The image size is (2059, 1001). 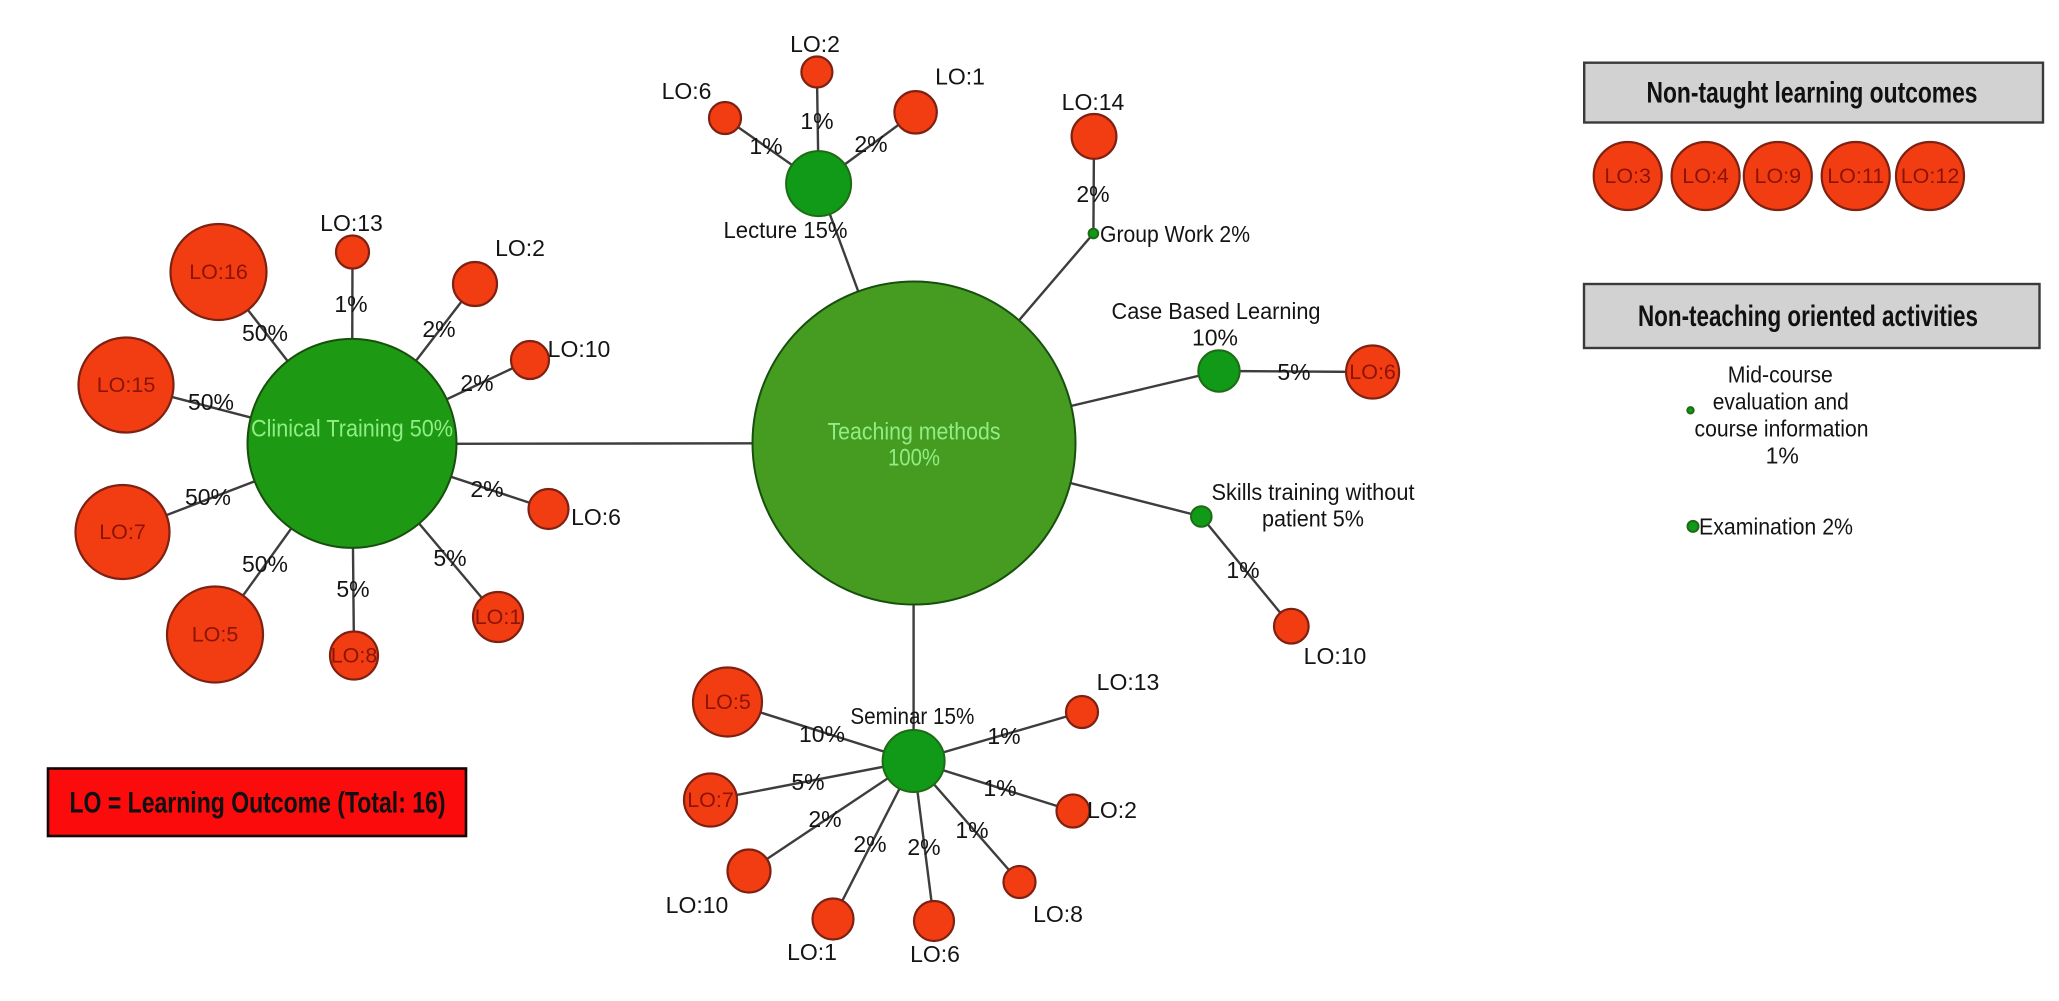 I want to click on svg-text: LO:12, so click(x=1930, y=176).